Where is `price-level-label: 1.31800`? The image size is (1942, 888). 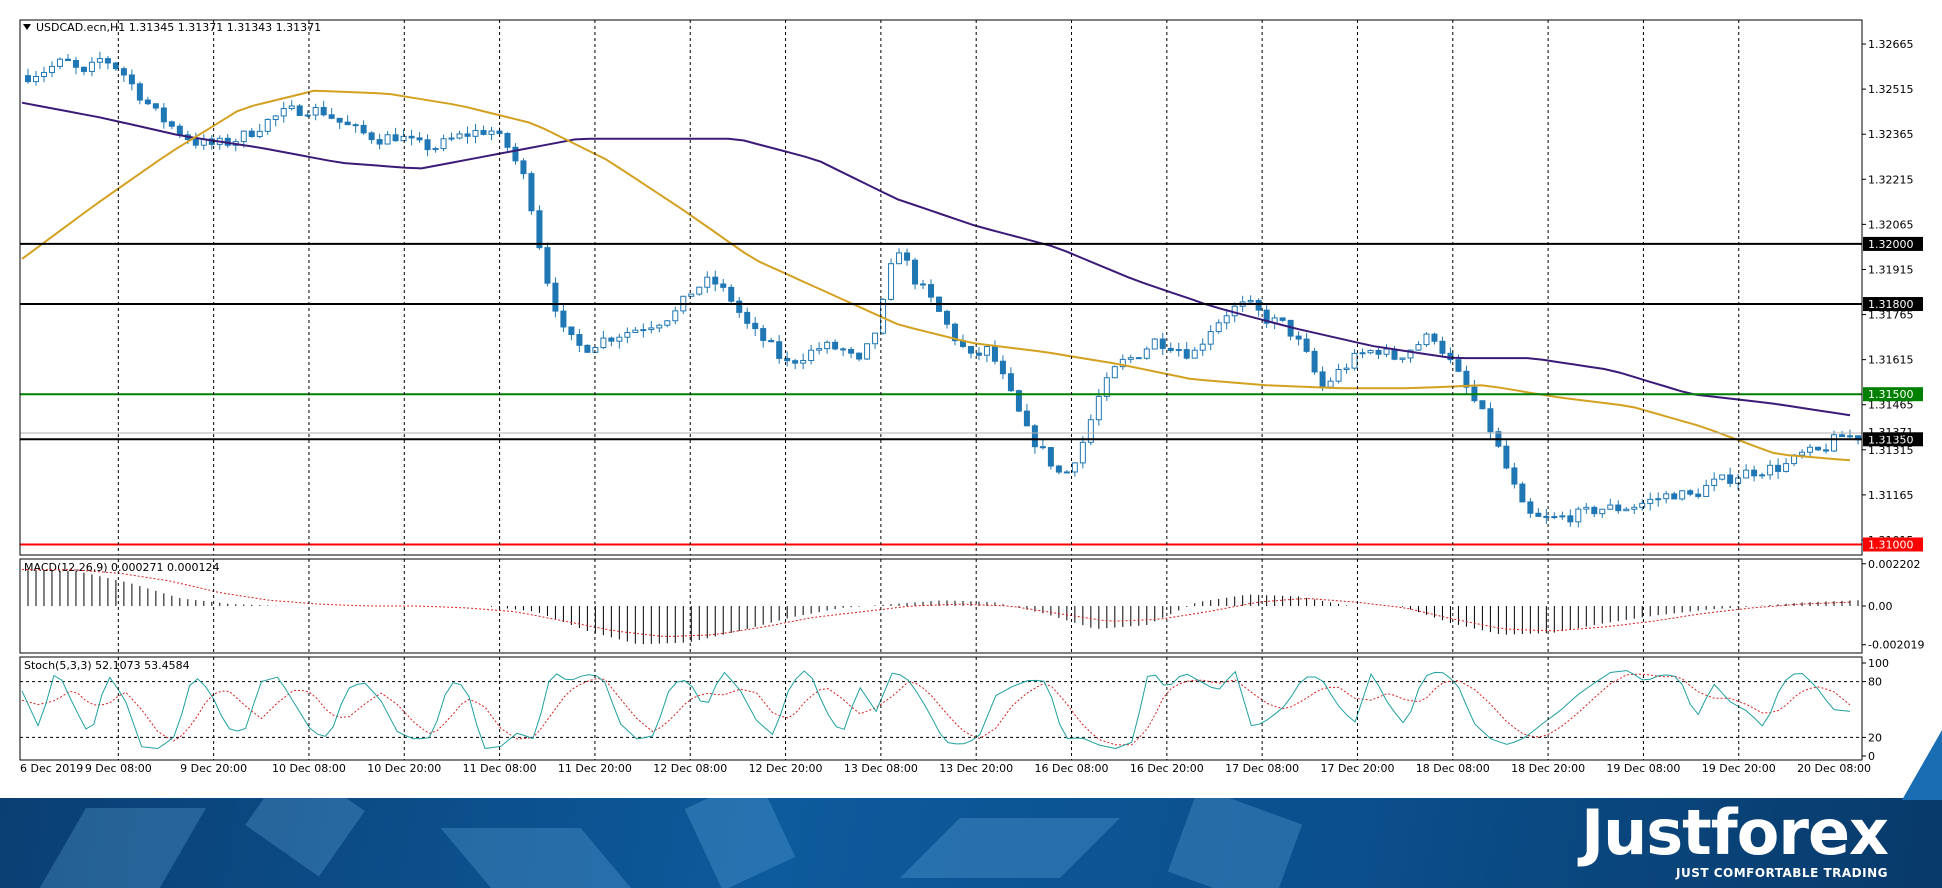 price-level-label: 1.31800 is located at coordinates (1891, 304).